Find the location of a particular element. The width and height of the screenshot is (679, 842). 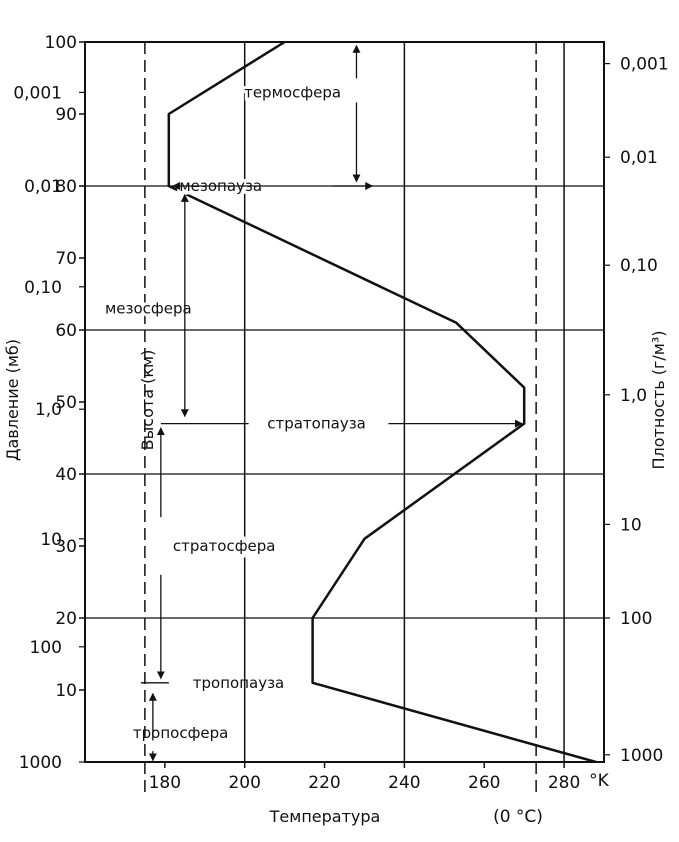

x-tick-label: 260 is located at coordinates (484, 783).